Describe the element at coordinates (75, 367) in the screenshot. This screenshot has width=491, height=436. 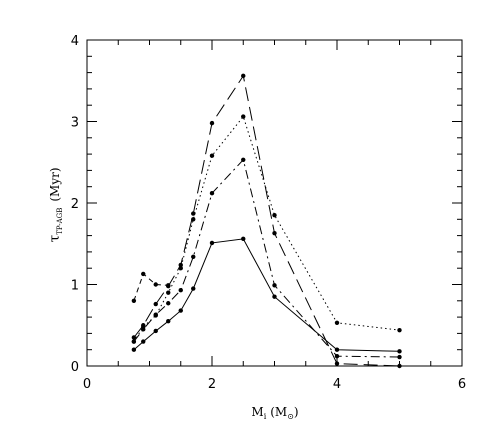
I see `y-tick-label: 0` at that location.